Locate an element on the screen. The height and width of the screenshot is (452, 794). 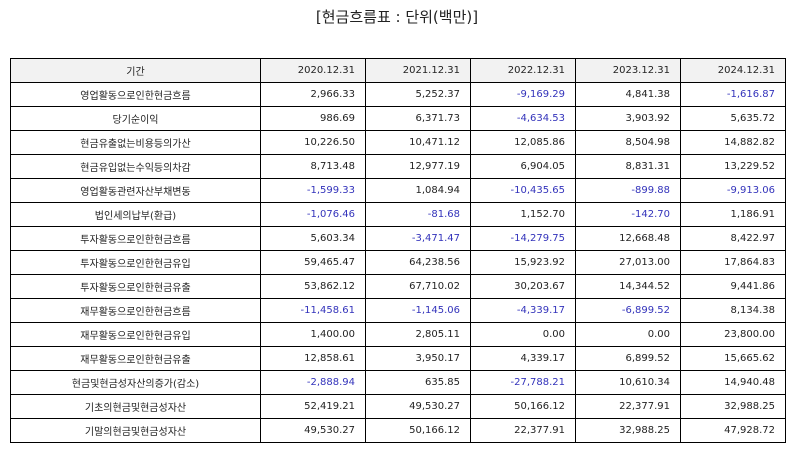
header-year-2020: 2020.12.31 is located at coordinates (313, 70).